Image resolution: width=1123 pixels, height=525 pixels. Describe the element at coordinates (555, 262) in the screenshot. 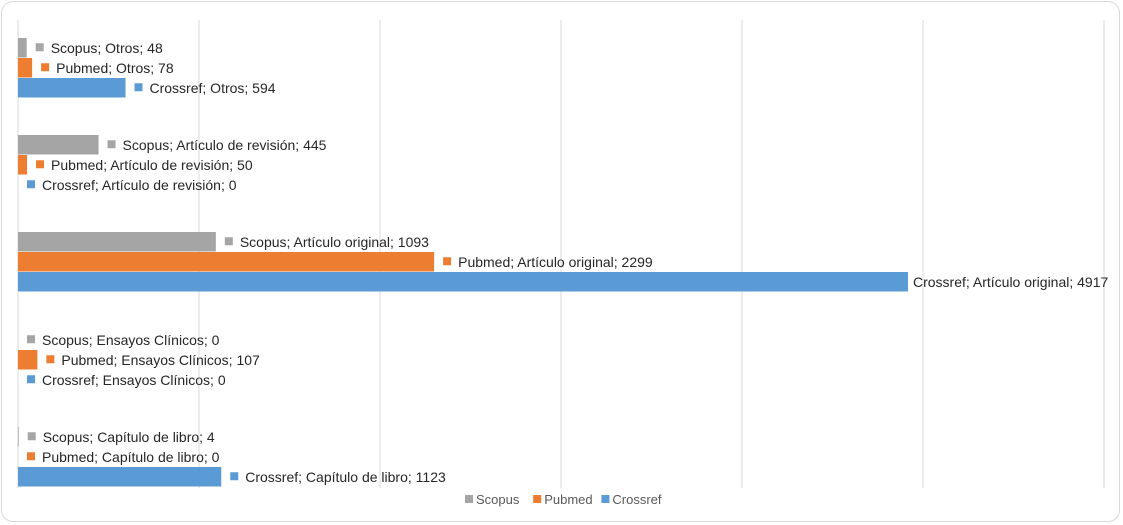

I see `data-label-pubmed-2: Pubmed; Artículo original; 2299` at that location.